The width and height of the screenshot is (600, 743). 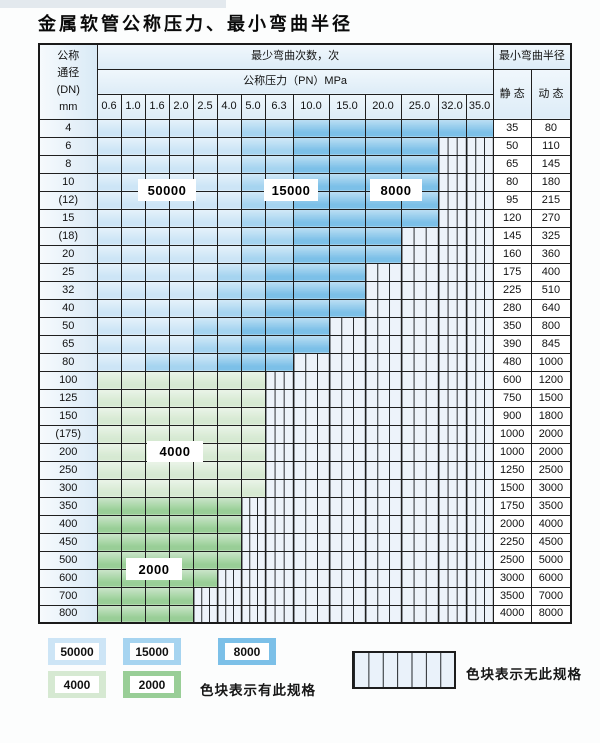 I want to click on dynamic-value-cell: 1000, so click(x=551, y=362).